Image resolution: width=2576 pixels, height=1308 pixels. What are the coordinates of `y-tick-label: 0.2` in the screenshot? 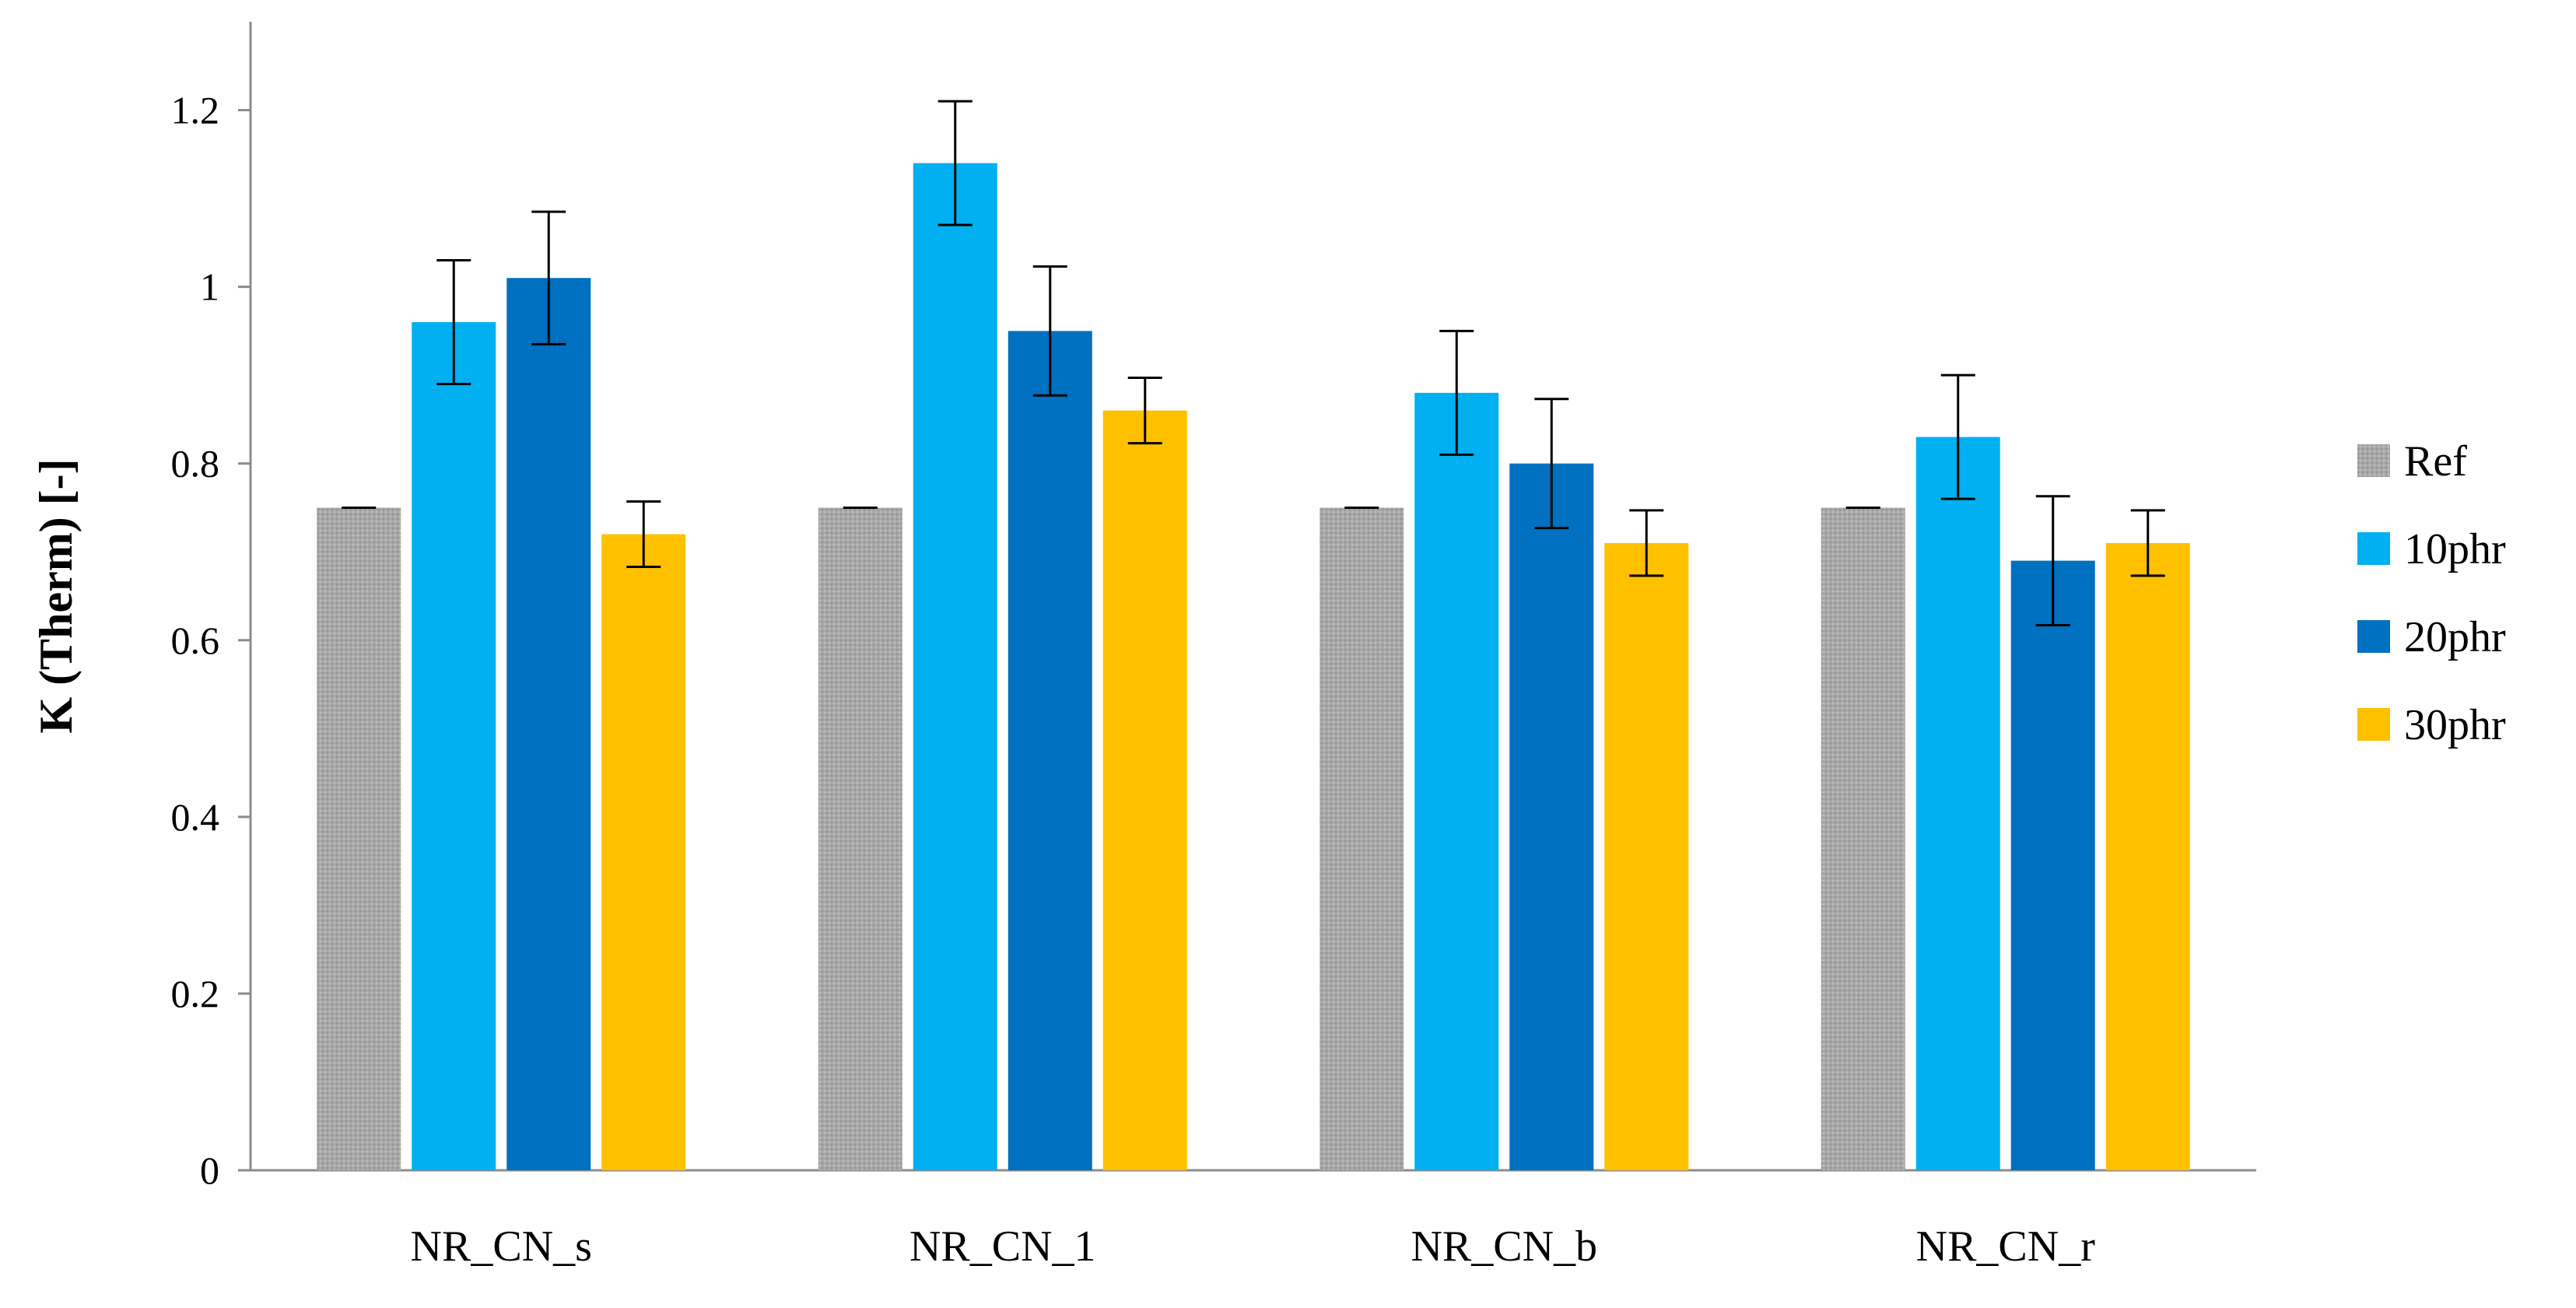 It's located at (195, 993).